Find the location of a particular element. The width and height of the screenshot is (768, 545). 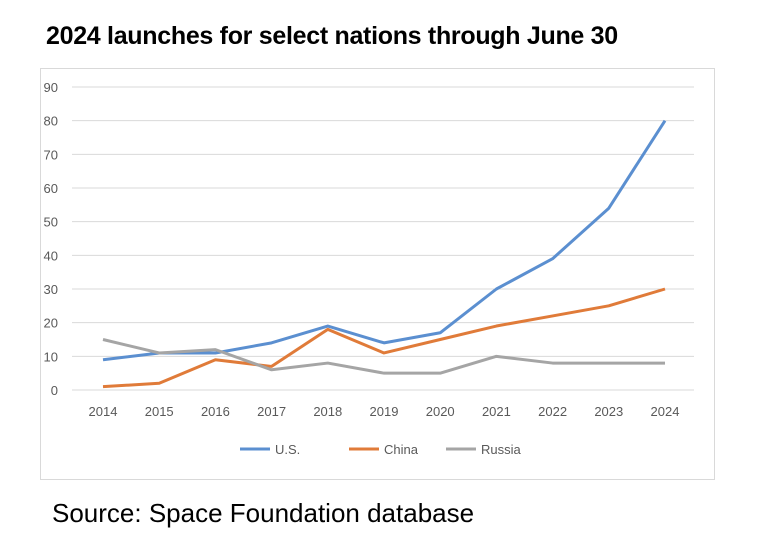

y-tick-label: 80 is located at coordinates (51, 121).